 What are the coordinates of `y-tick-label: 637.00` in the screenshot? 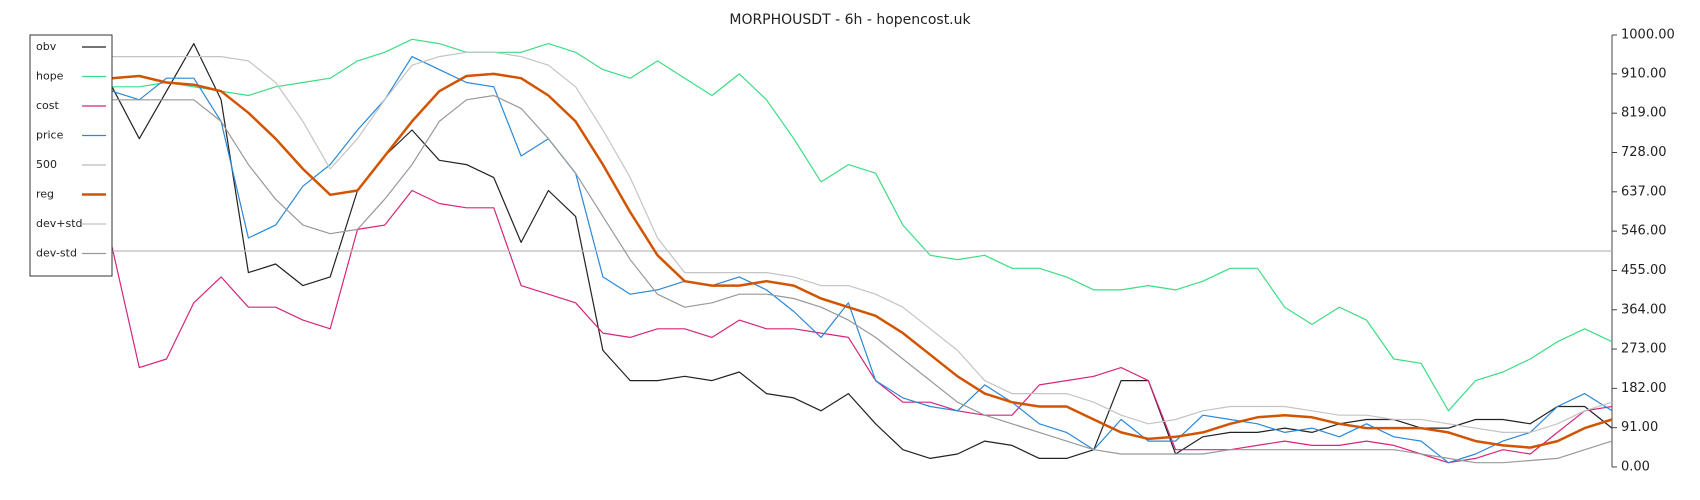 It's located at (1644, 191).